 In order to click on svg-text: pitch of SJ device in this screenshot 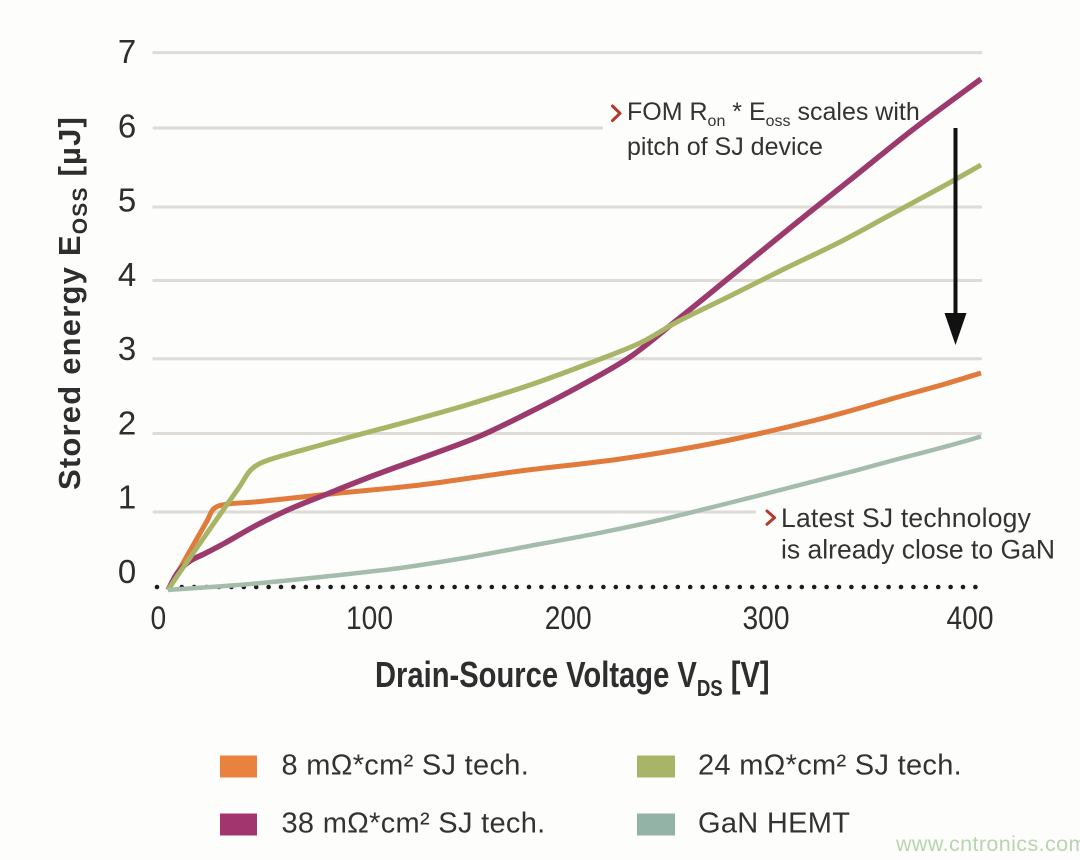, I will do `click(725, 147)`.